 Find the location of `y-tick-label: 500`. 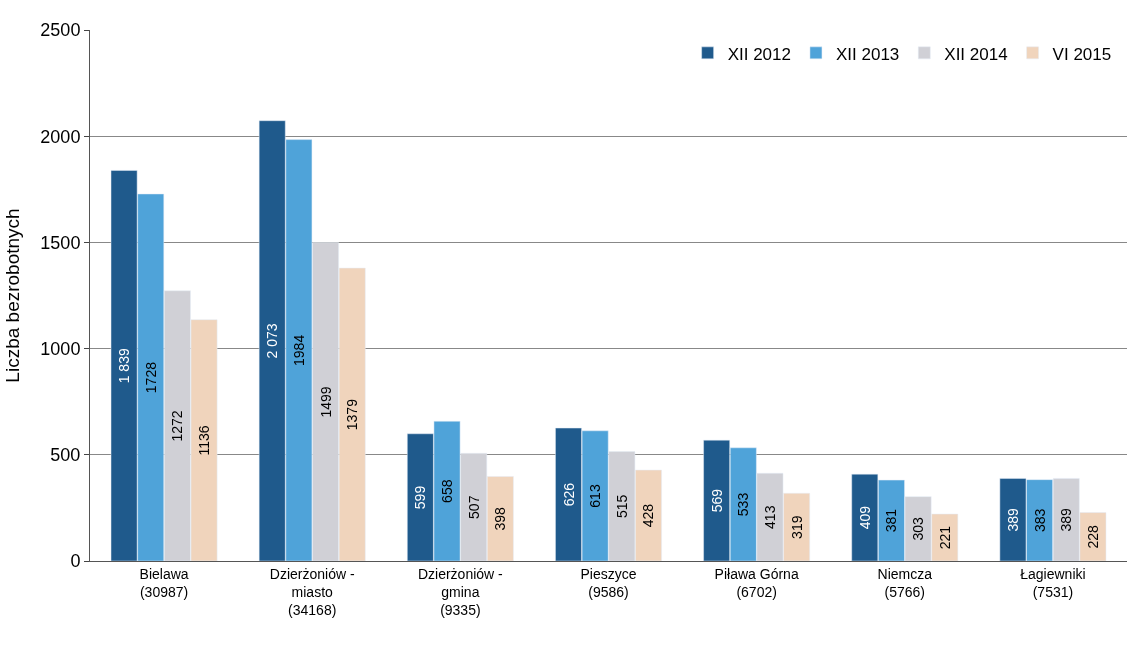

y-tick-label: 500 is located at coordinates (65, 455).